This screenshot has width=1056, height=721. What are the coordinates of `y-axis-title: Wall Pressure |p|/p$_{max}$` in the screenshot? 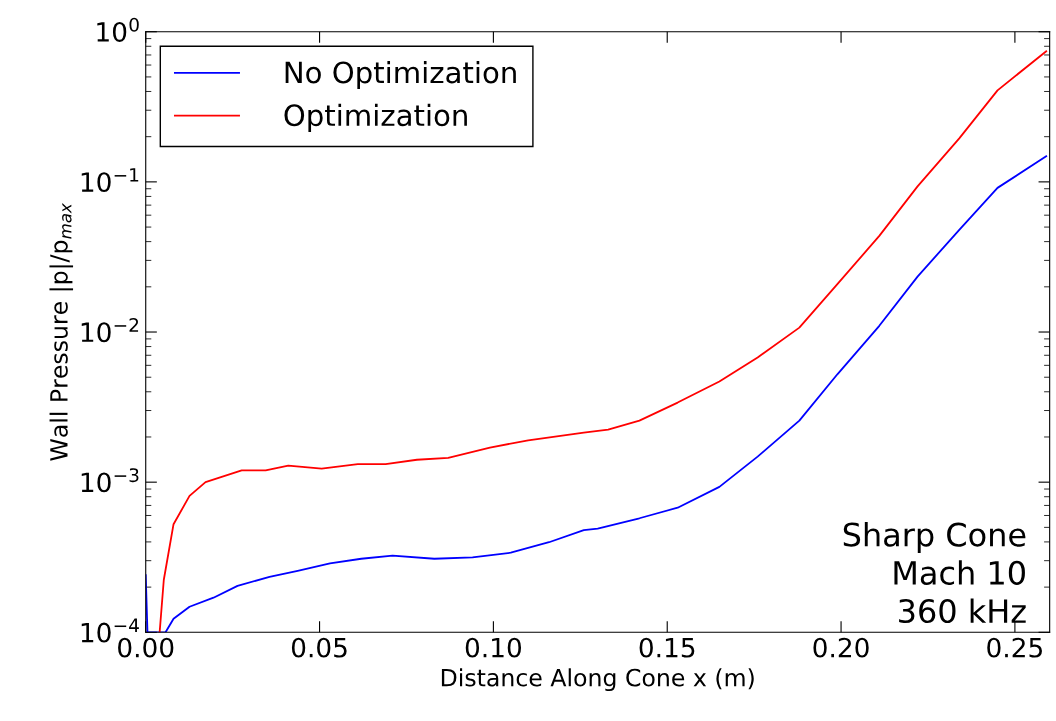 It's located at (61, 332).